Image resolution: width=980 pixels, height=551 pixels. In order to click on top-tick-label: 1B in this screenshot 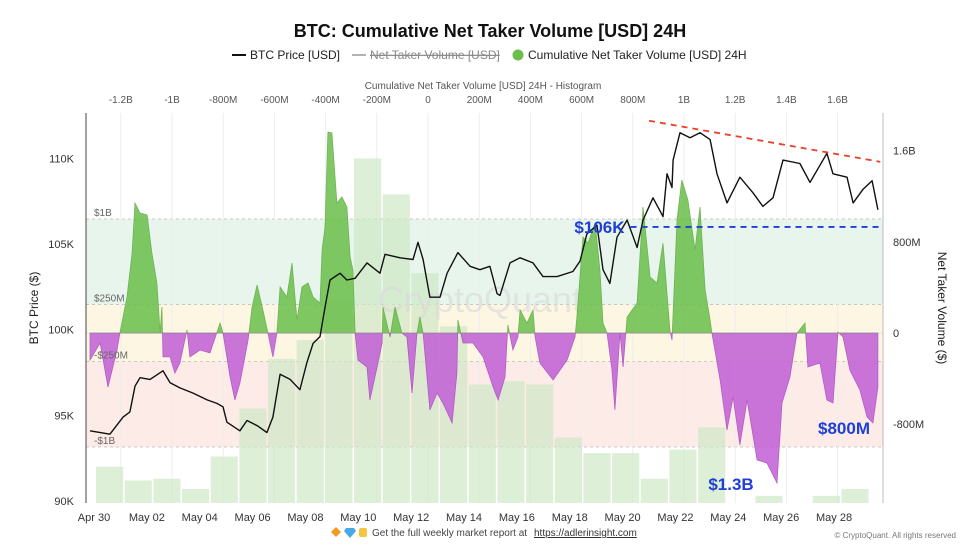, I will do `click(684, 100)`.